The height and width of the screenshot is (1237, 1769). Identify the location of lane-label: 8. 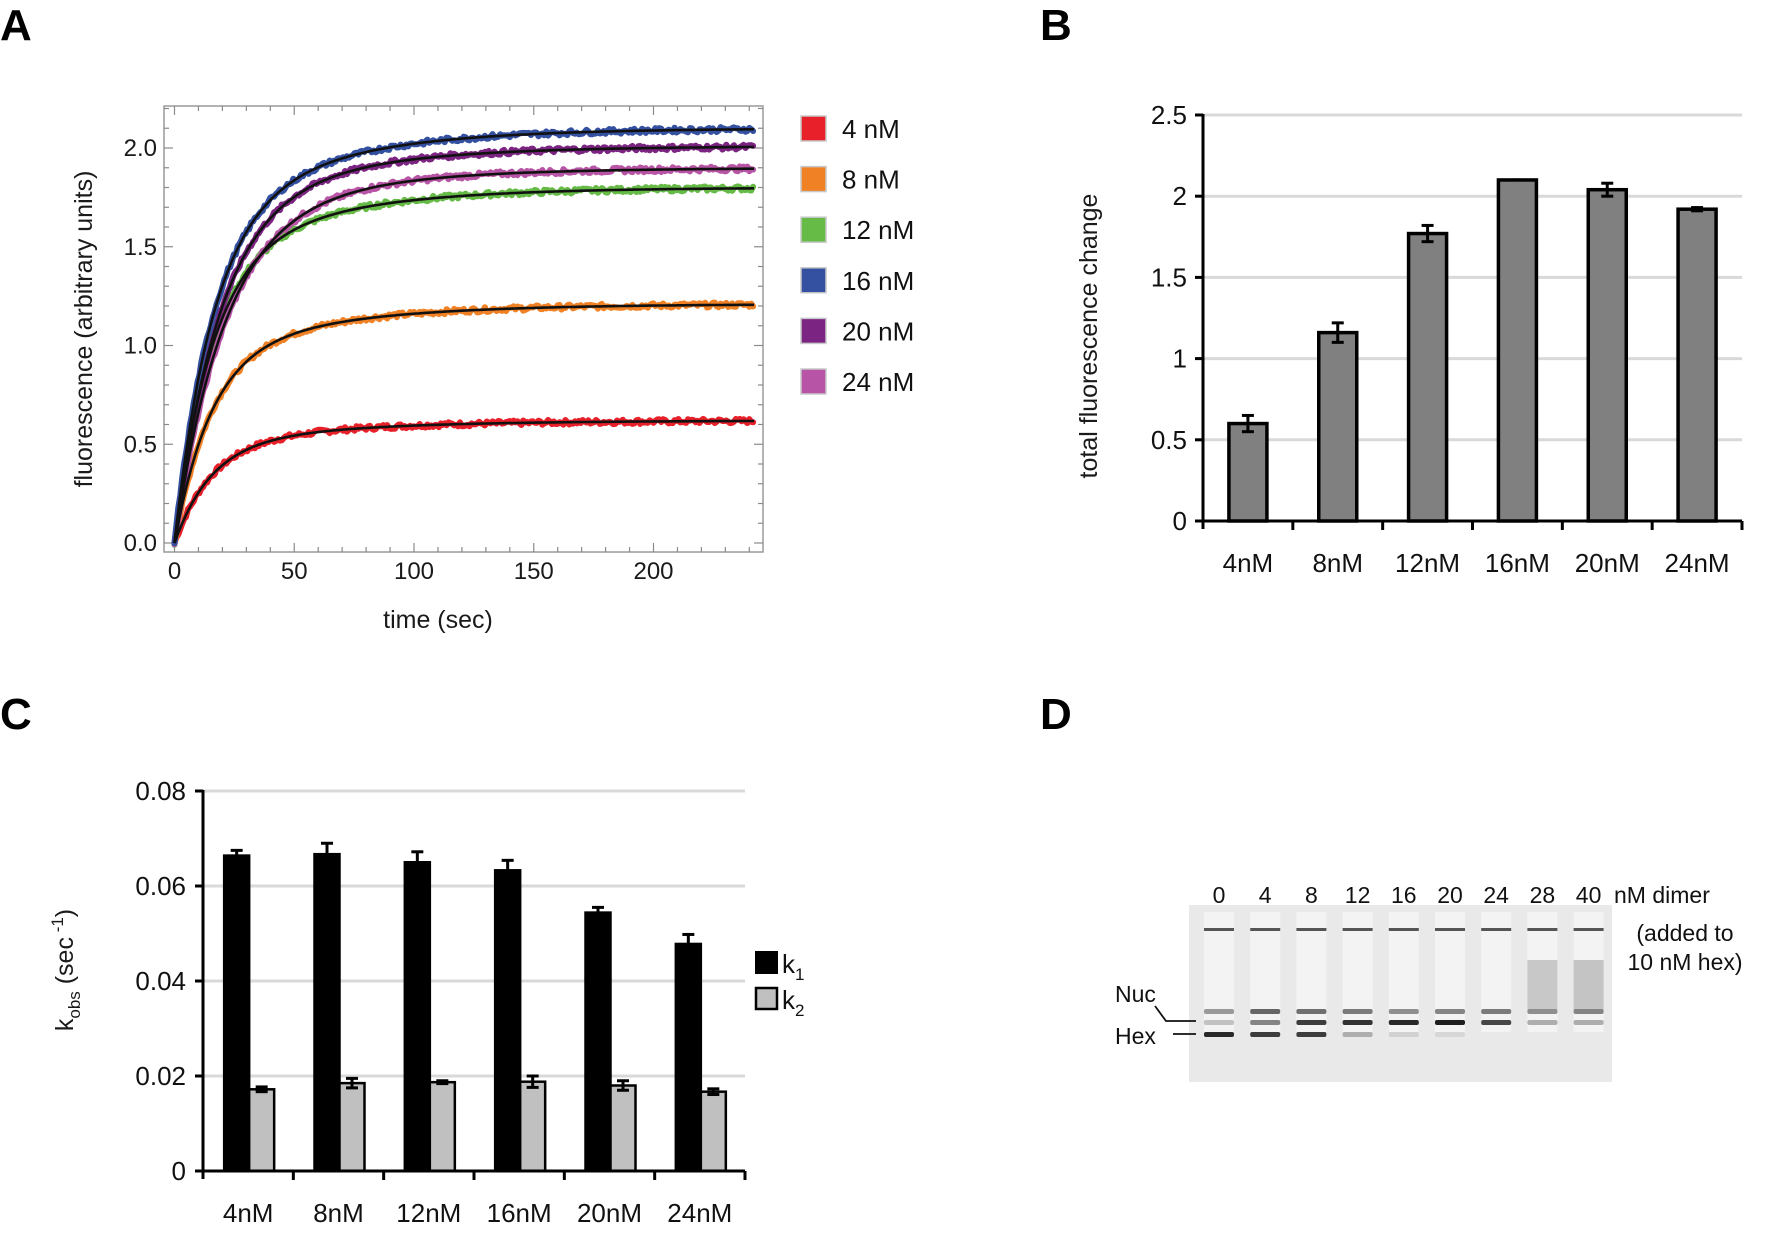
(1311, 895).